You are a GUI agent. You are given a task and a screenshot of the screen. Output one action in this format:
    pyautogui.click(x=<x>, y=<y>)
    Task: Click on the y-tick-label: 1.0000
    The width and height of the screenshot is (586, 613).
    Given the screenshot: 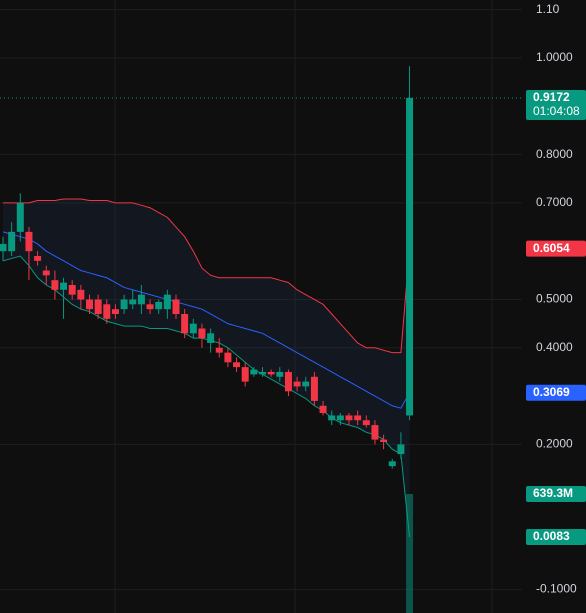 What is the action you would take?
    pyautogui.click(x=554, y=57)
    